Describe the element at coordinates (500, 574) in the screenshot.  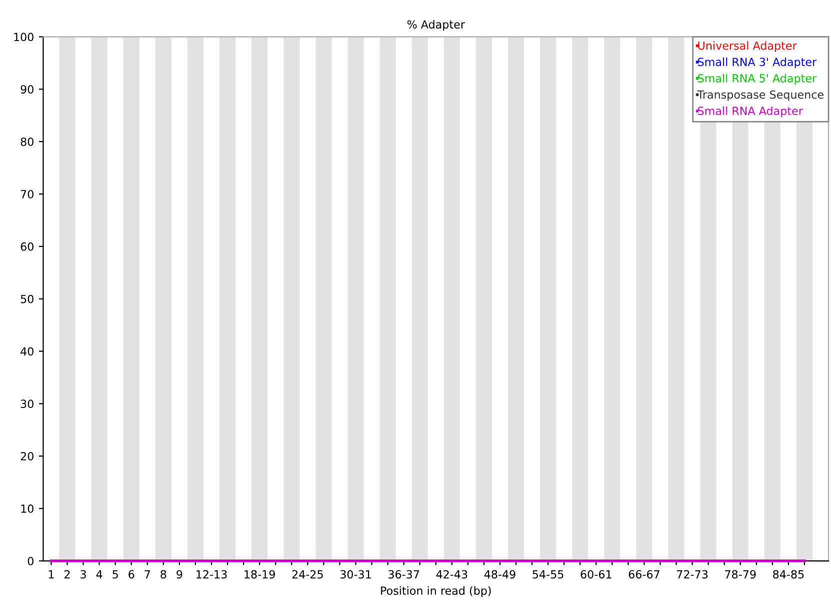
I see `x-tick-label: 48-49` at that location.